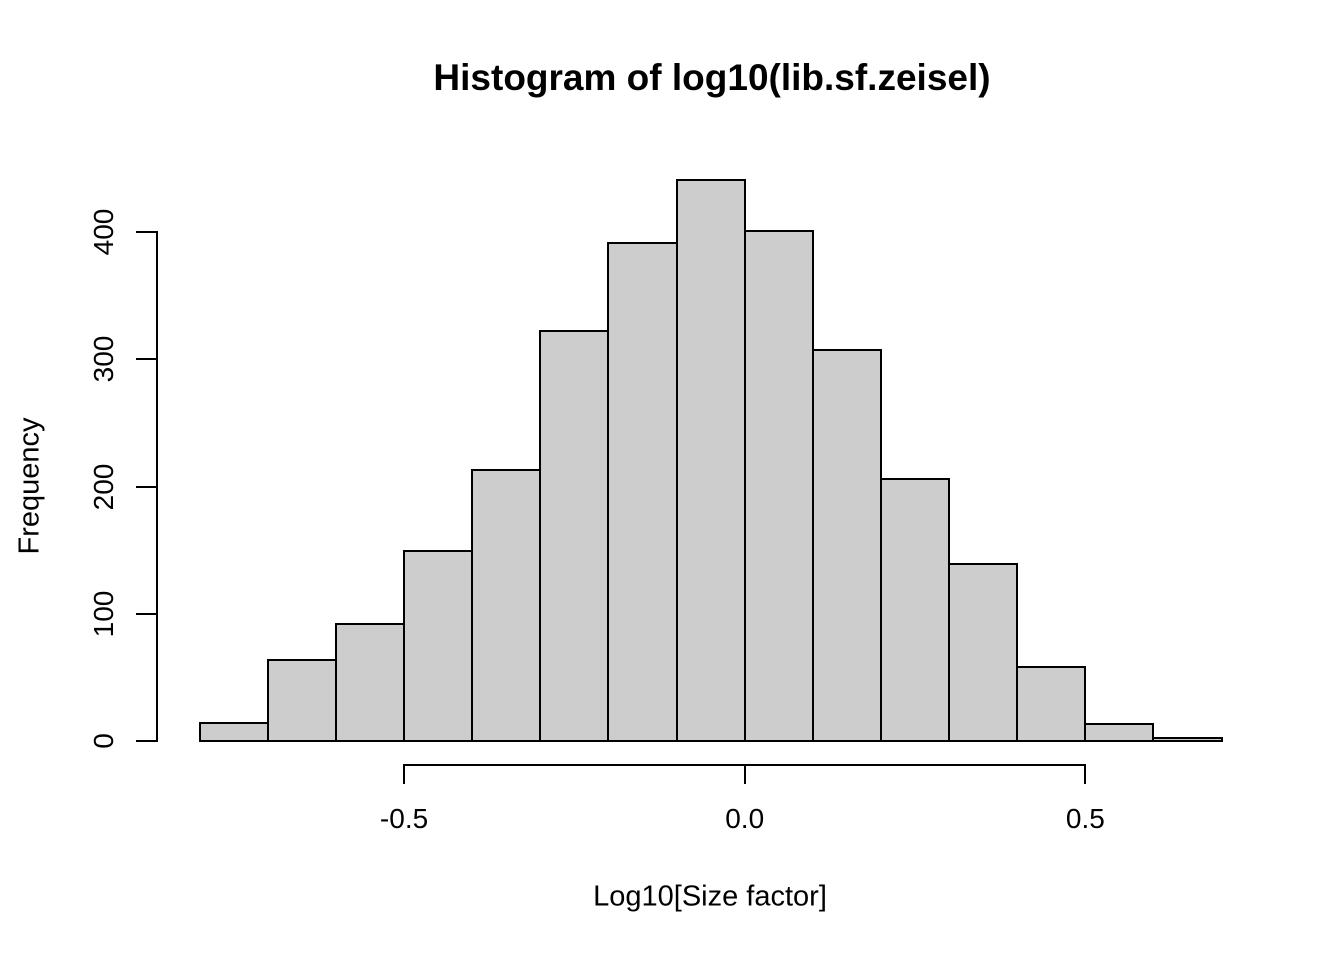 This screenshot has width=1344, height=960. I want to click on y-axis-tick-label: 200, so click(103, 486).